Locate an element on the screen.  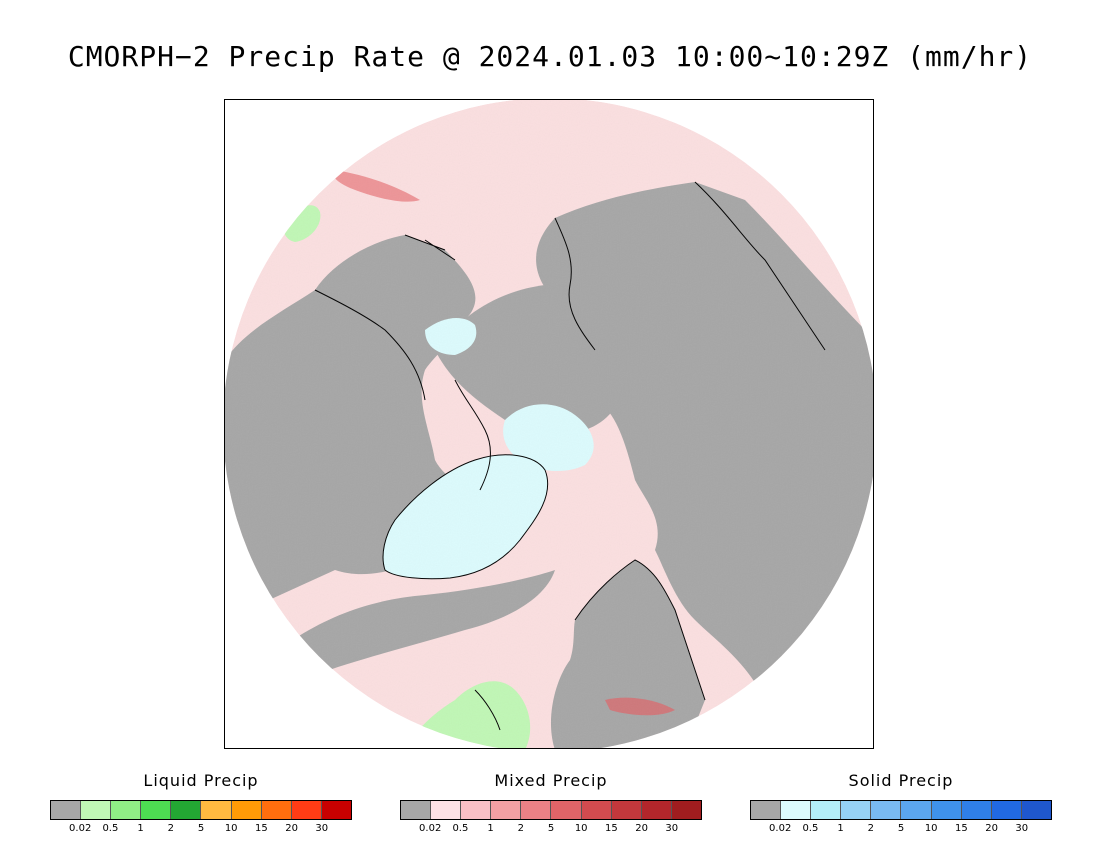
legend-solid-precip: Solid Precip 0.02 0.5 1 2 5 10 15 20 30 is located at coordinates (901, 802).